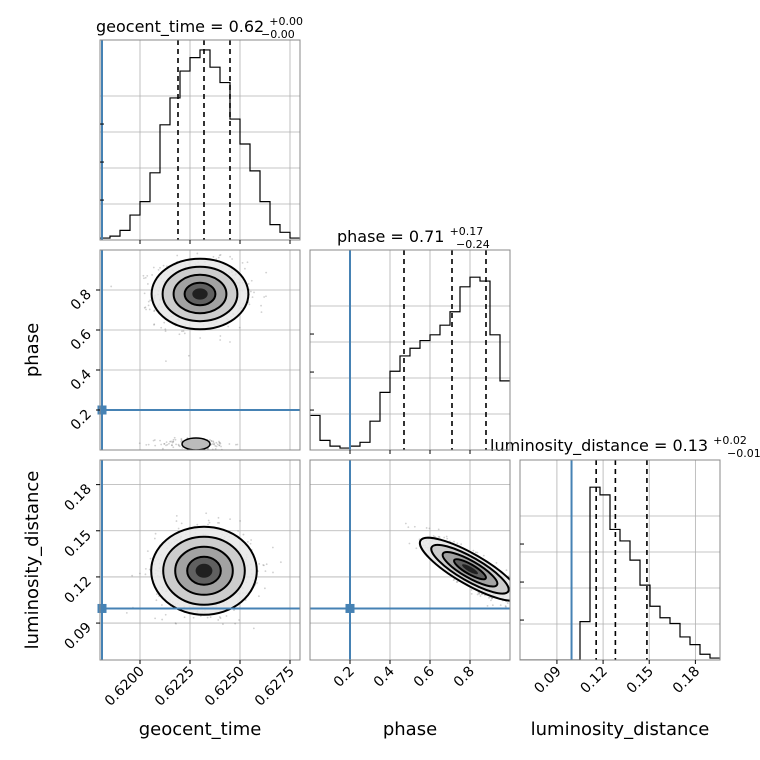  What do you see at coordinates (81, 420) in the screenshot?
I see `ytick-label-phase-0: 0.2` at bounding box center [81, 420].